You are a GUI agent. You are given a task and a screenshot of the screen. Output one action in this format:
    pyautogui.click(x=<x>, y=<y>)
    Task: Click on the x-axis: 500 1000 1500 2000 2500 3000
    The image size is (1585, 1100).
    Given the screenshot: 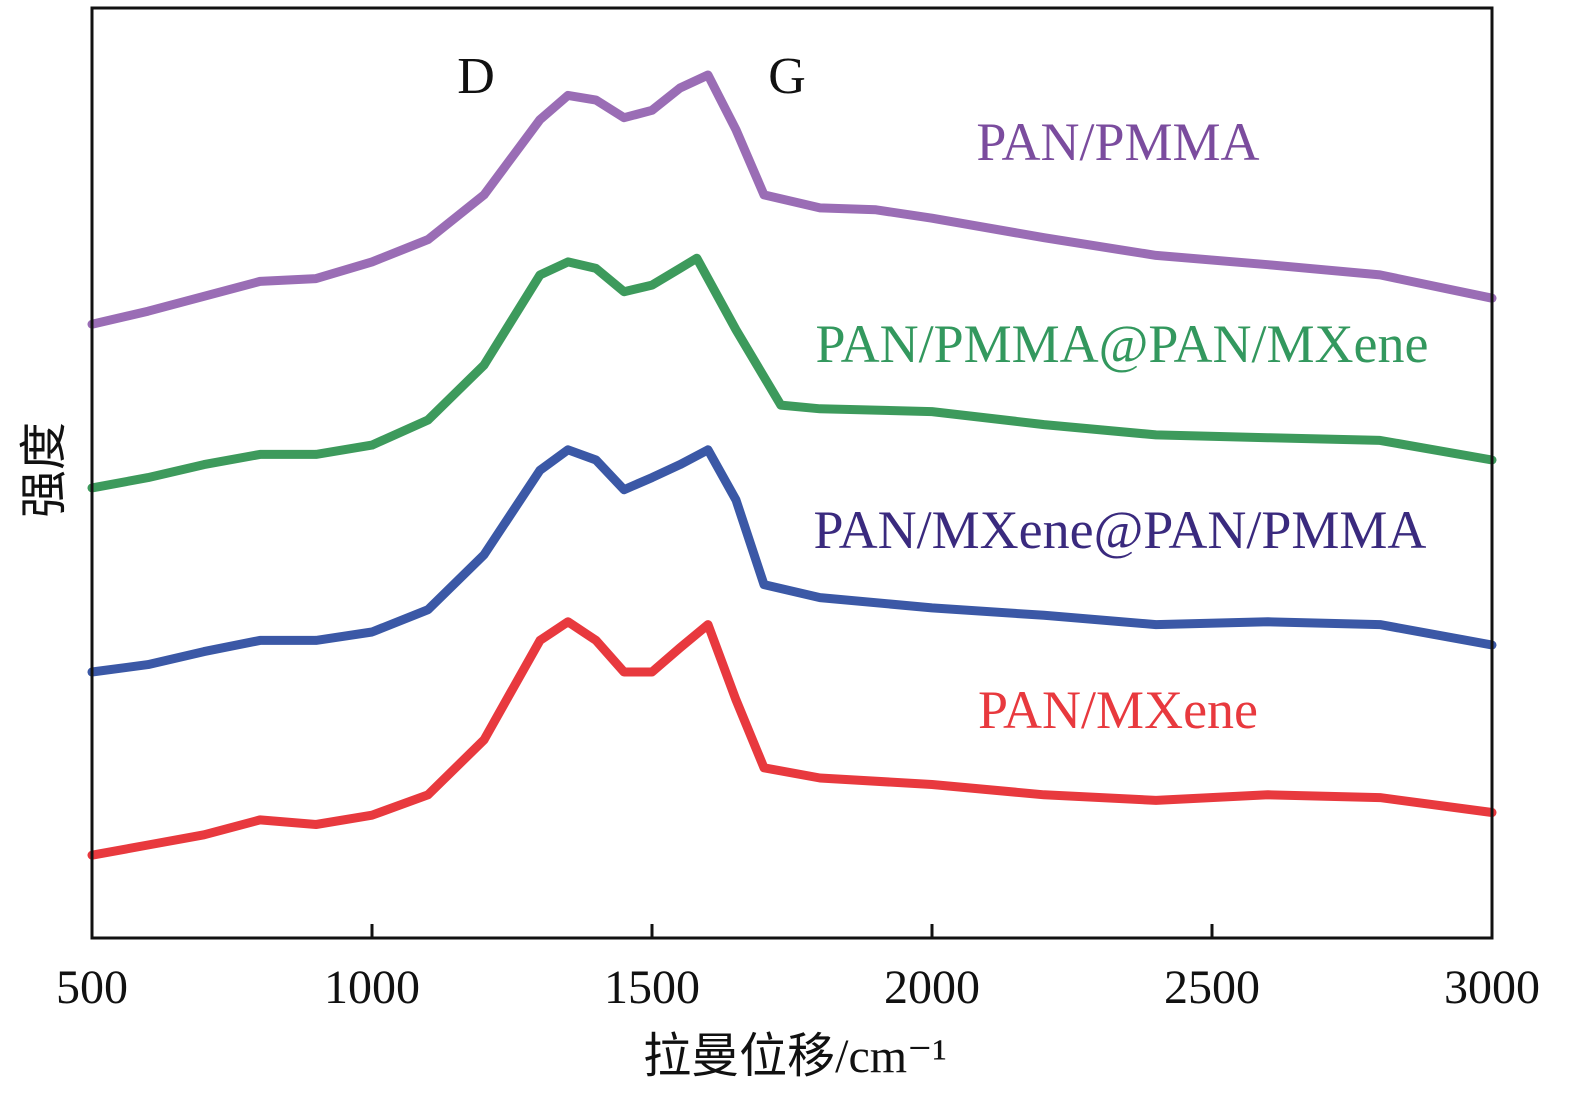 What is the action you would take?
    pyautogui.click(x=798, y=969)
    